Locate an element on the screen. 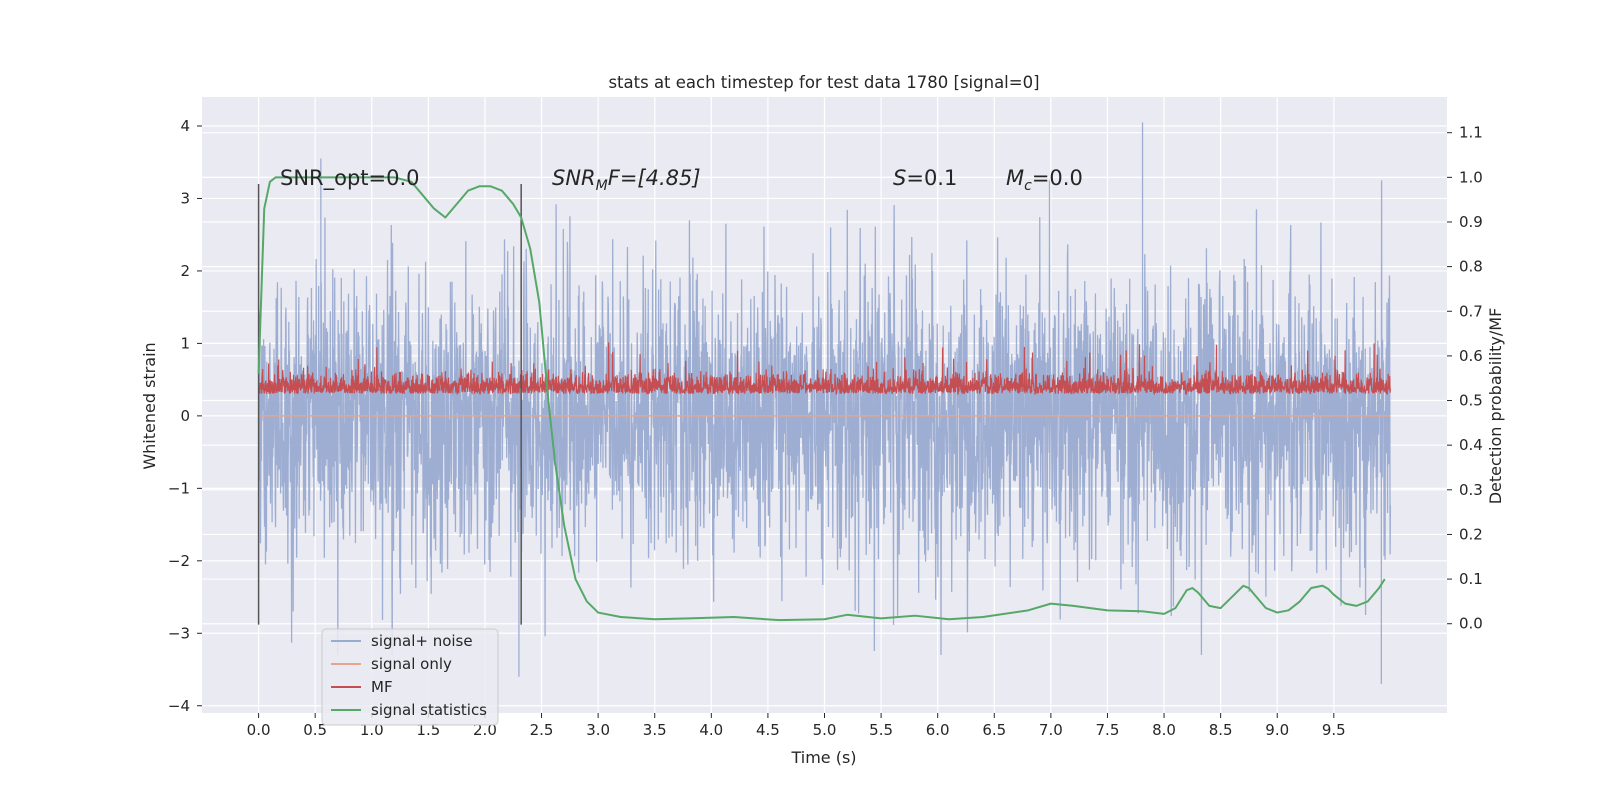 The width and height of the screenshot is (1600, 800). x-tick-label: 5.0 is located at coordinates (825, 730).